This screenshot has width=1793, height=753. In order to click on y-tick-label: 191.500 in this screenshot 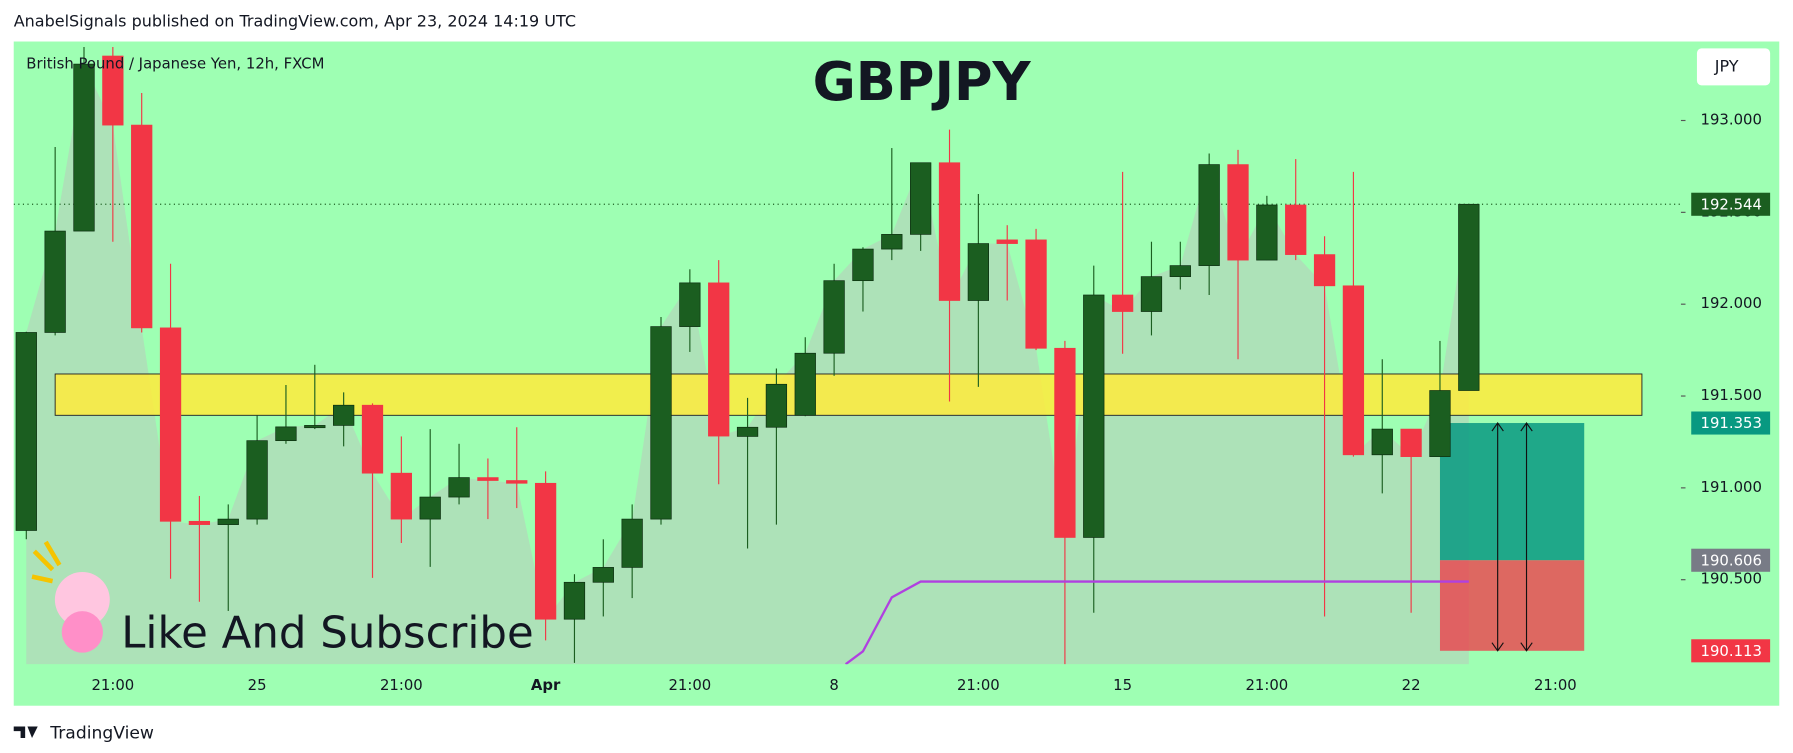, I will do `click(1731, 395)`.